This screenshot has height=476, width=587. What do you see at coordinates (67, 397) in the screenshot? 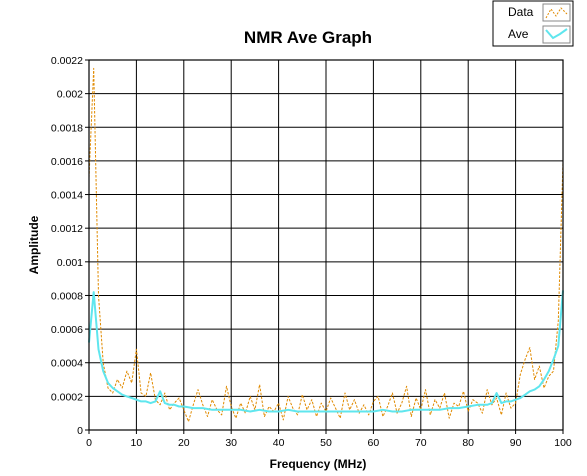
I see `y-tick-label: 0.0002` at bounding box center [67, 397].